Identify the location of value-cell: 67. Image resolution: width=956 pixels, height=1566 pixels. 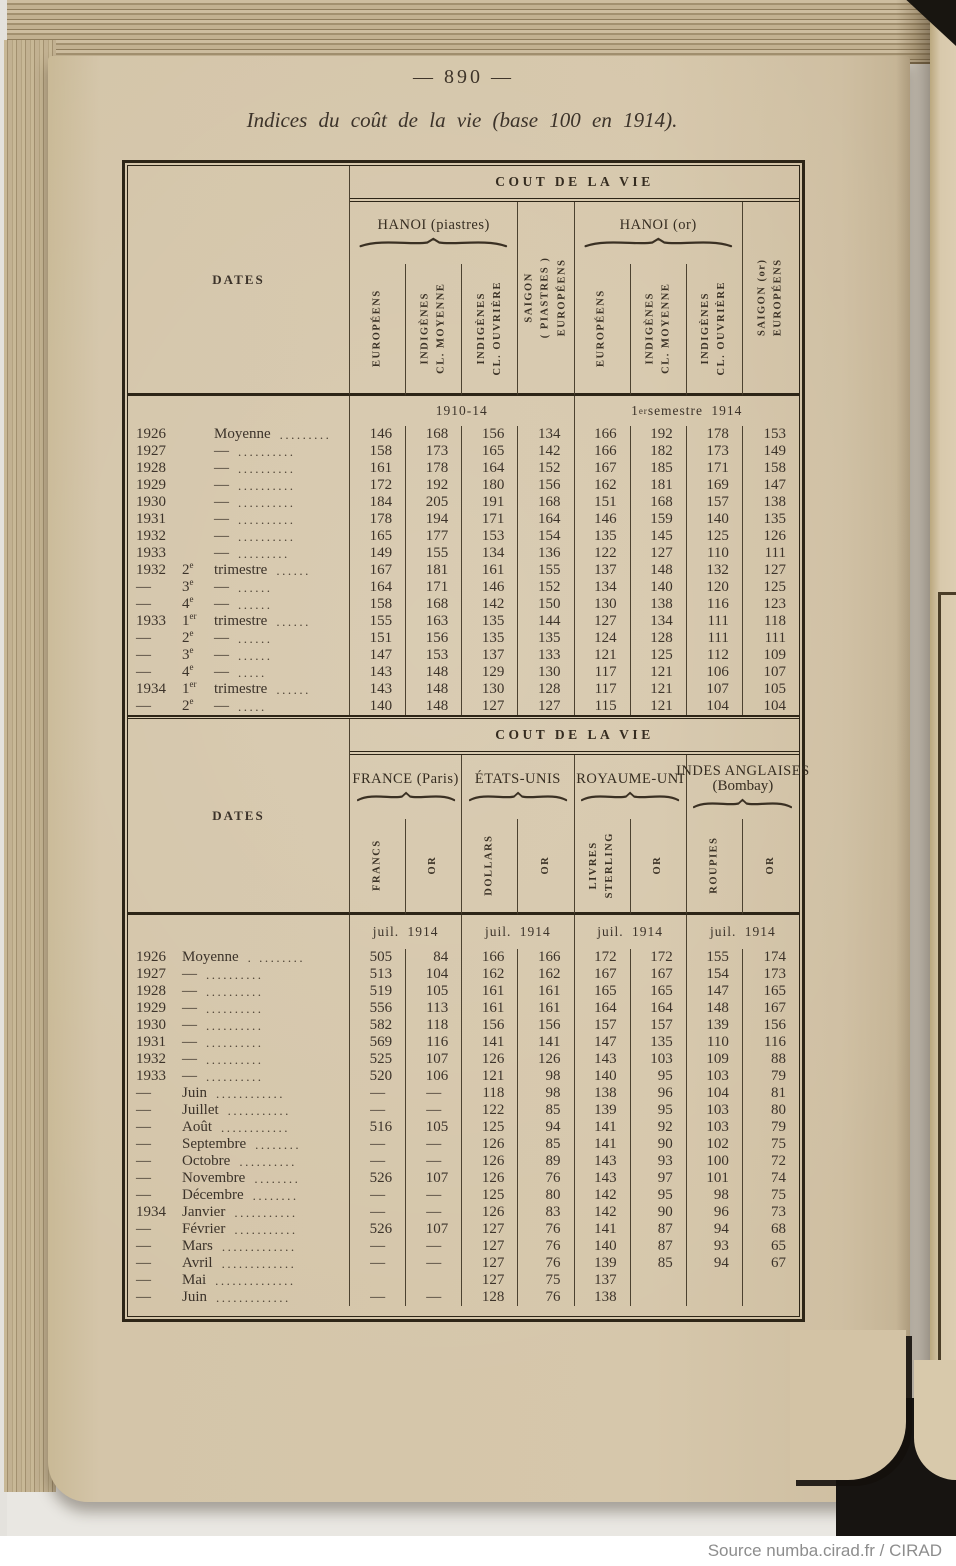
(778, 1263).